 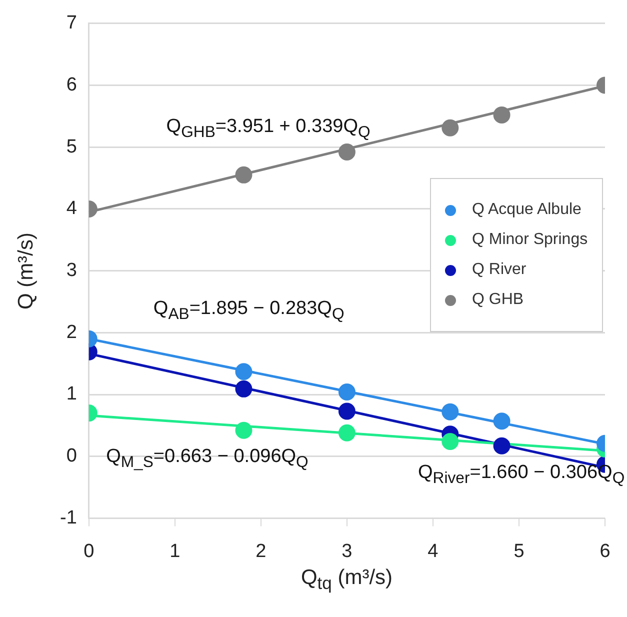 What do you see at coordinates (498, 300) in the screenshot?
I see `legend-label: Q GHB` at bounding box center [498, 300].